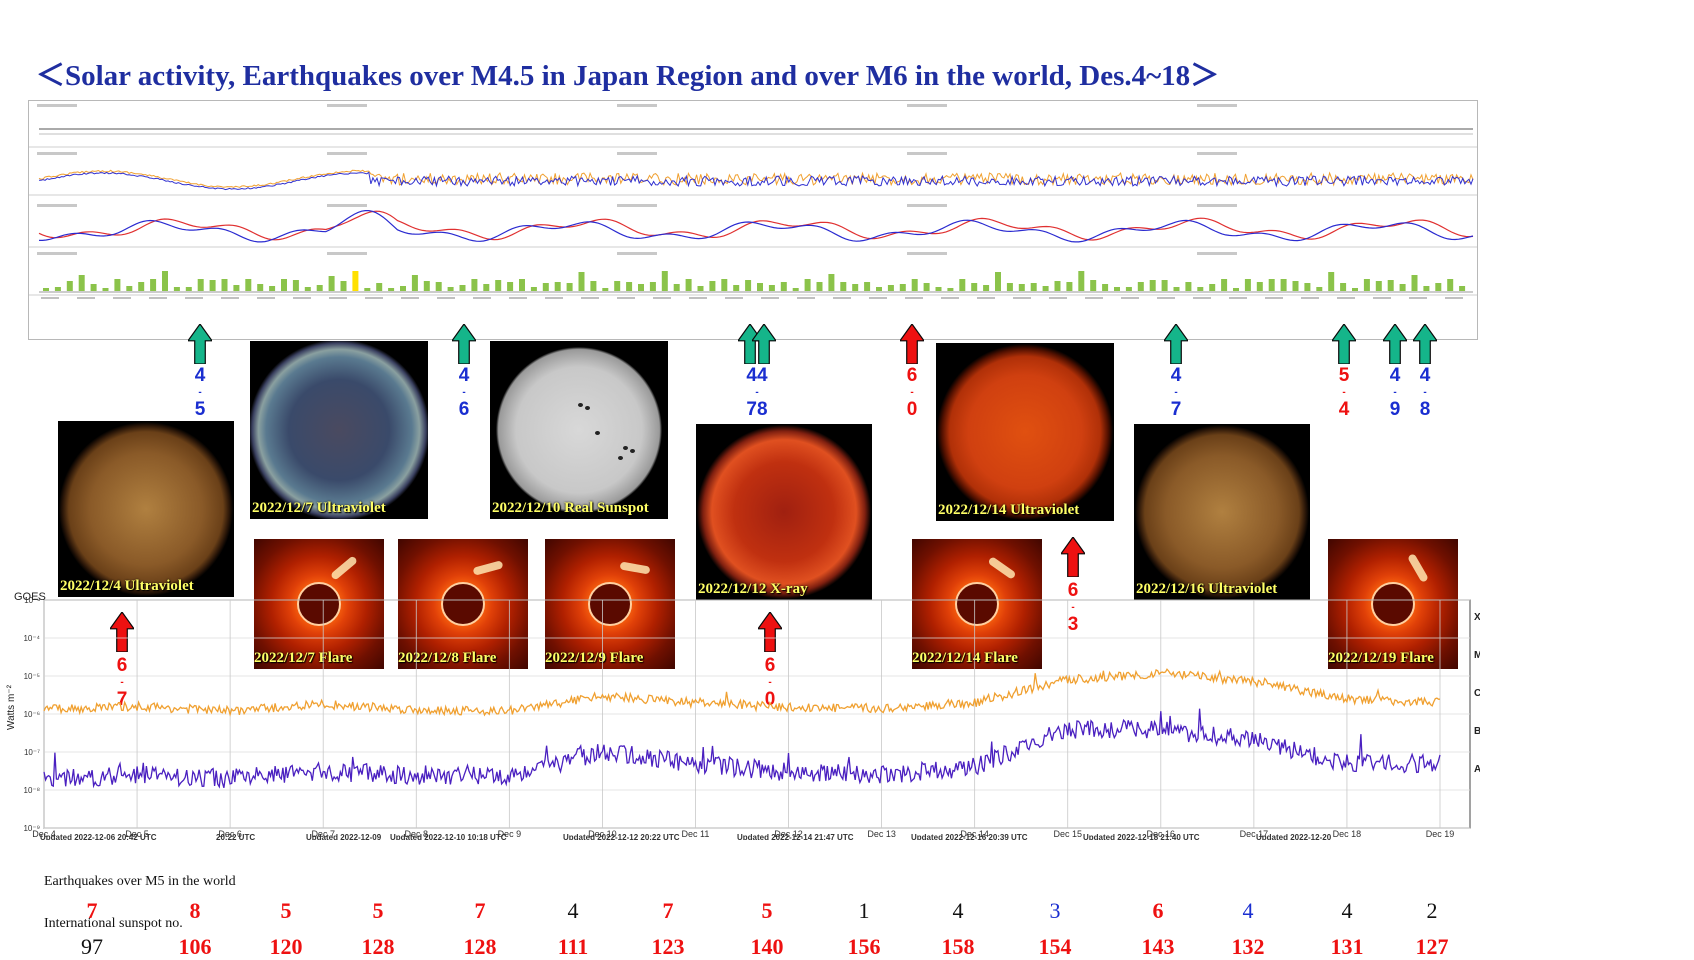 The width and height of the screenshot is (1694, 960). What do you see at coordinates (1425, 409) in the screenshot?
I see `marker-bottom-digit: 8` at bounding box center [1425, 409].